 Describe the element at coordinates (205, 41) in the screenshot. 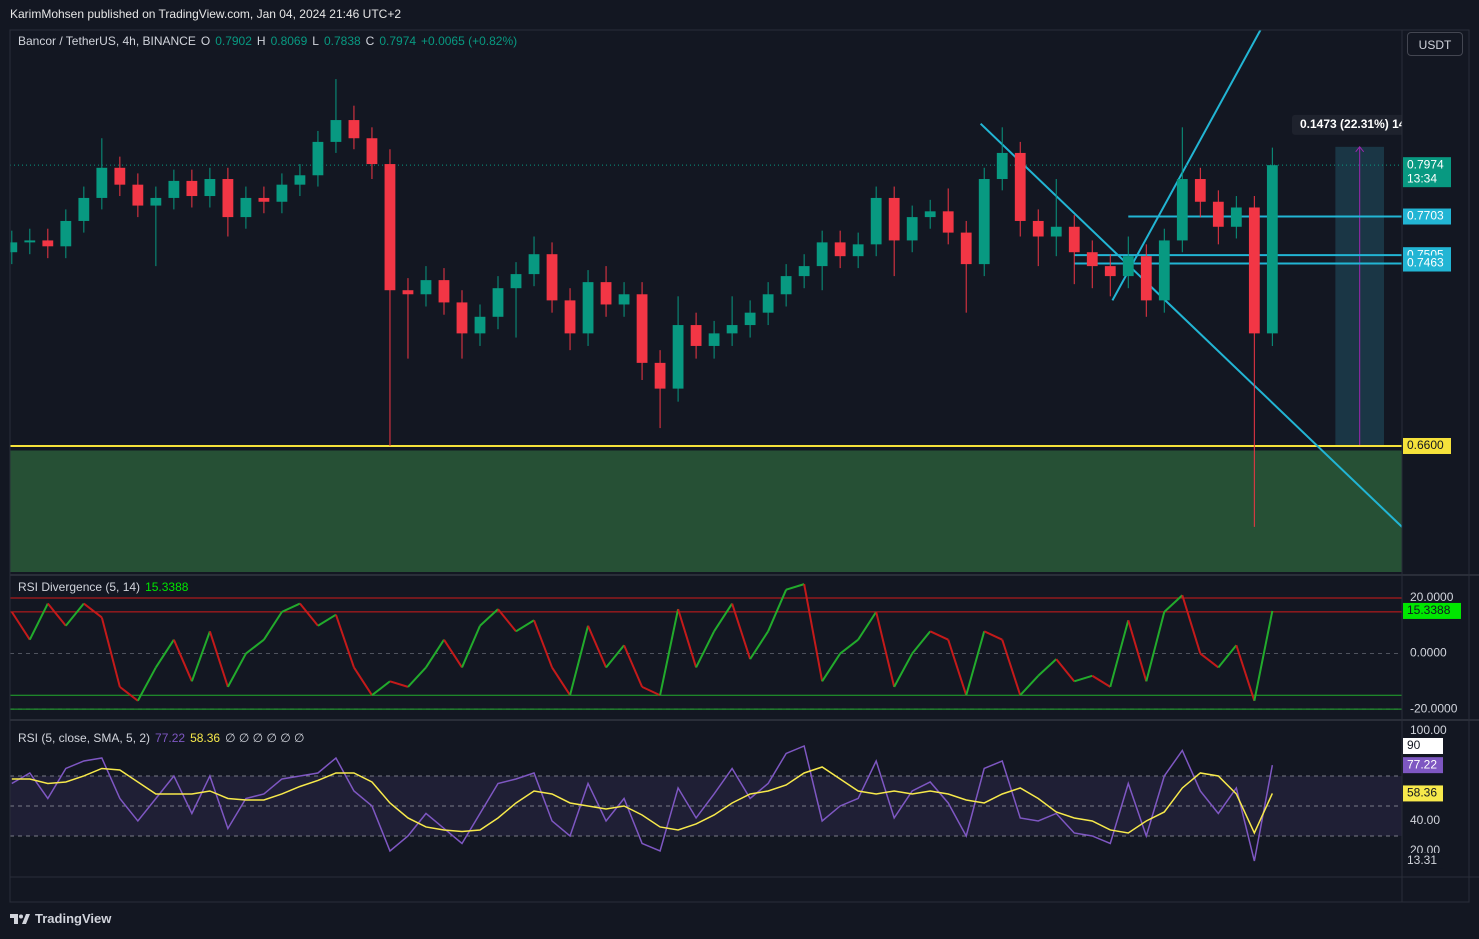

I see `legend-key: O` at that location.